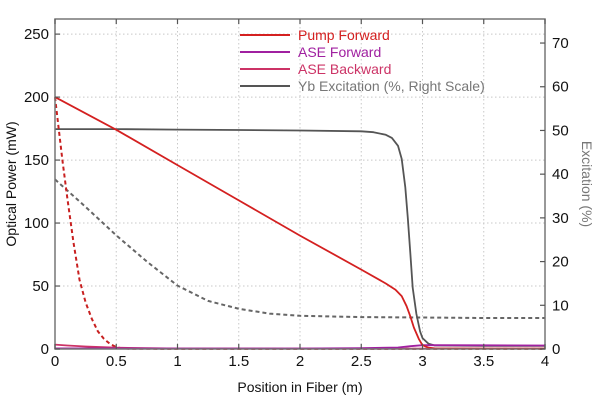  Describe the element at coordinates (299, 387) in the screenshot. I see `x-axis-label: Position in Fiber (m)` at that location.